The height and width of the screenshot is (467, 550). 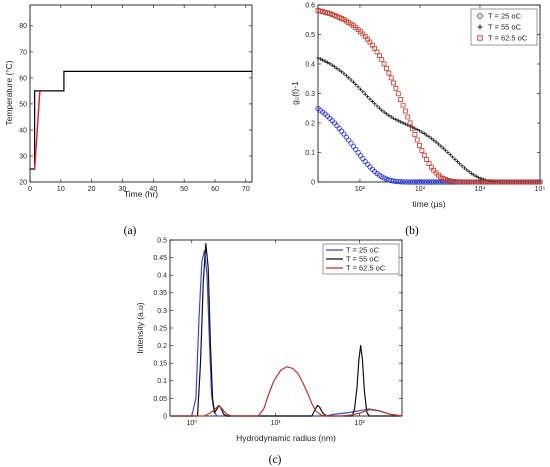 What do you see at coordinates (162, 381) in the screenshot?
I see `panel-c-y-tick-label: 0.1` at bounding box center [162, 381].